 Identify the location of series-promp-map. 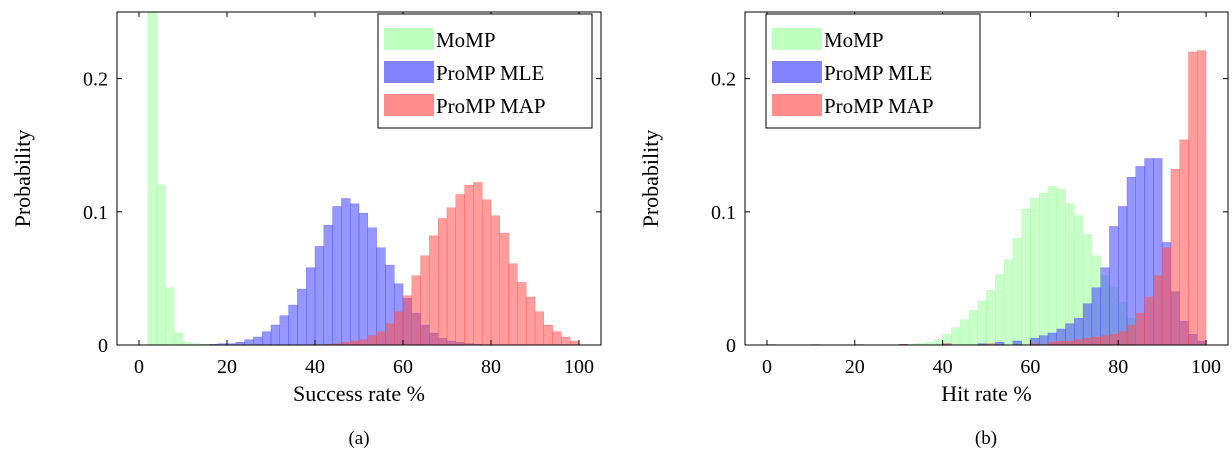
(447, 263).